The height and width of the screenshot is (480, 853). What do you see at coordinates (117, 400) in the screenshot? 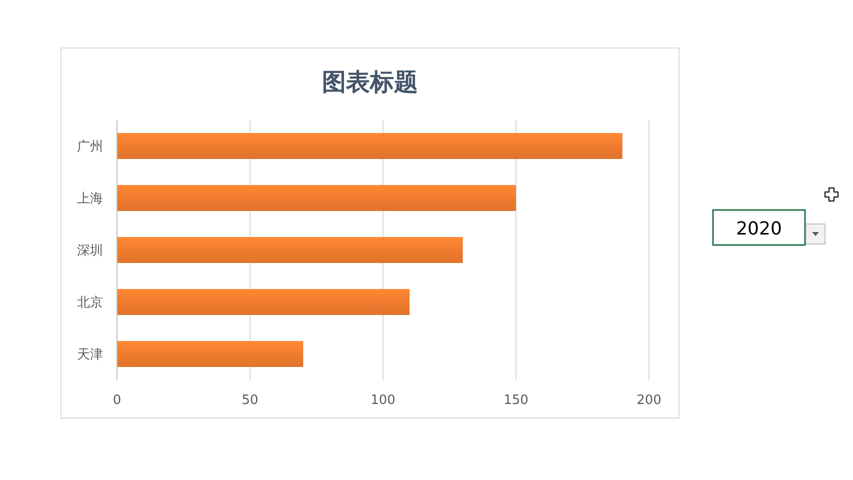
I see `x-tick-label: 0` at bounding box center [117, 400].